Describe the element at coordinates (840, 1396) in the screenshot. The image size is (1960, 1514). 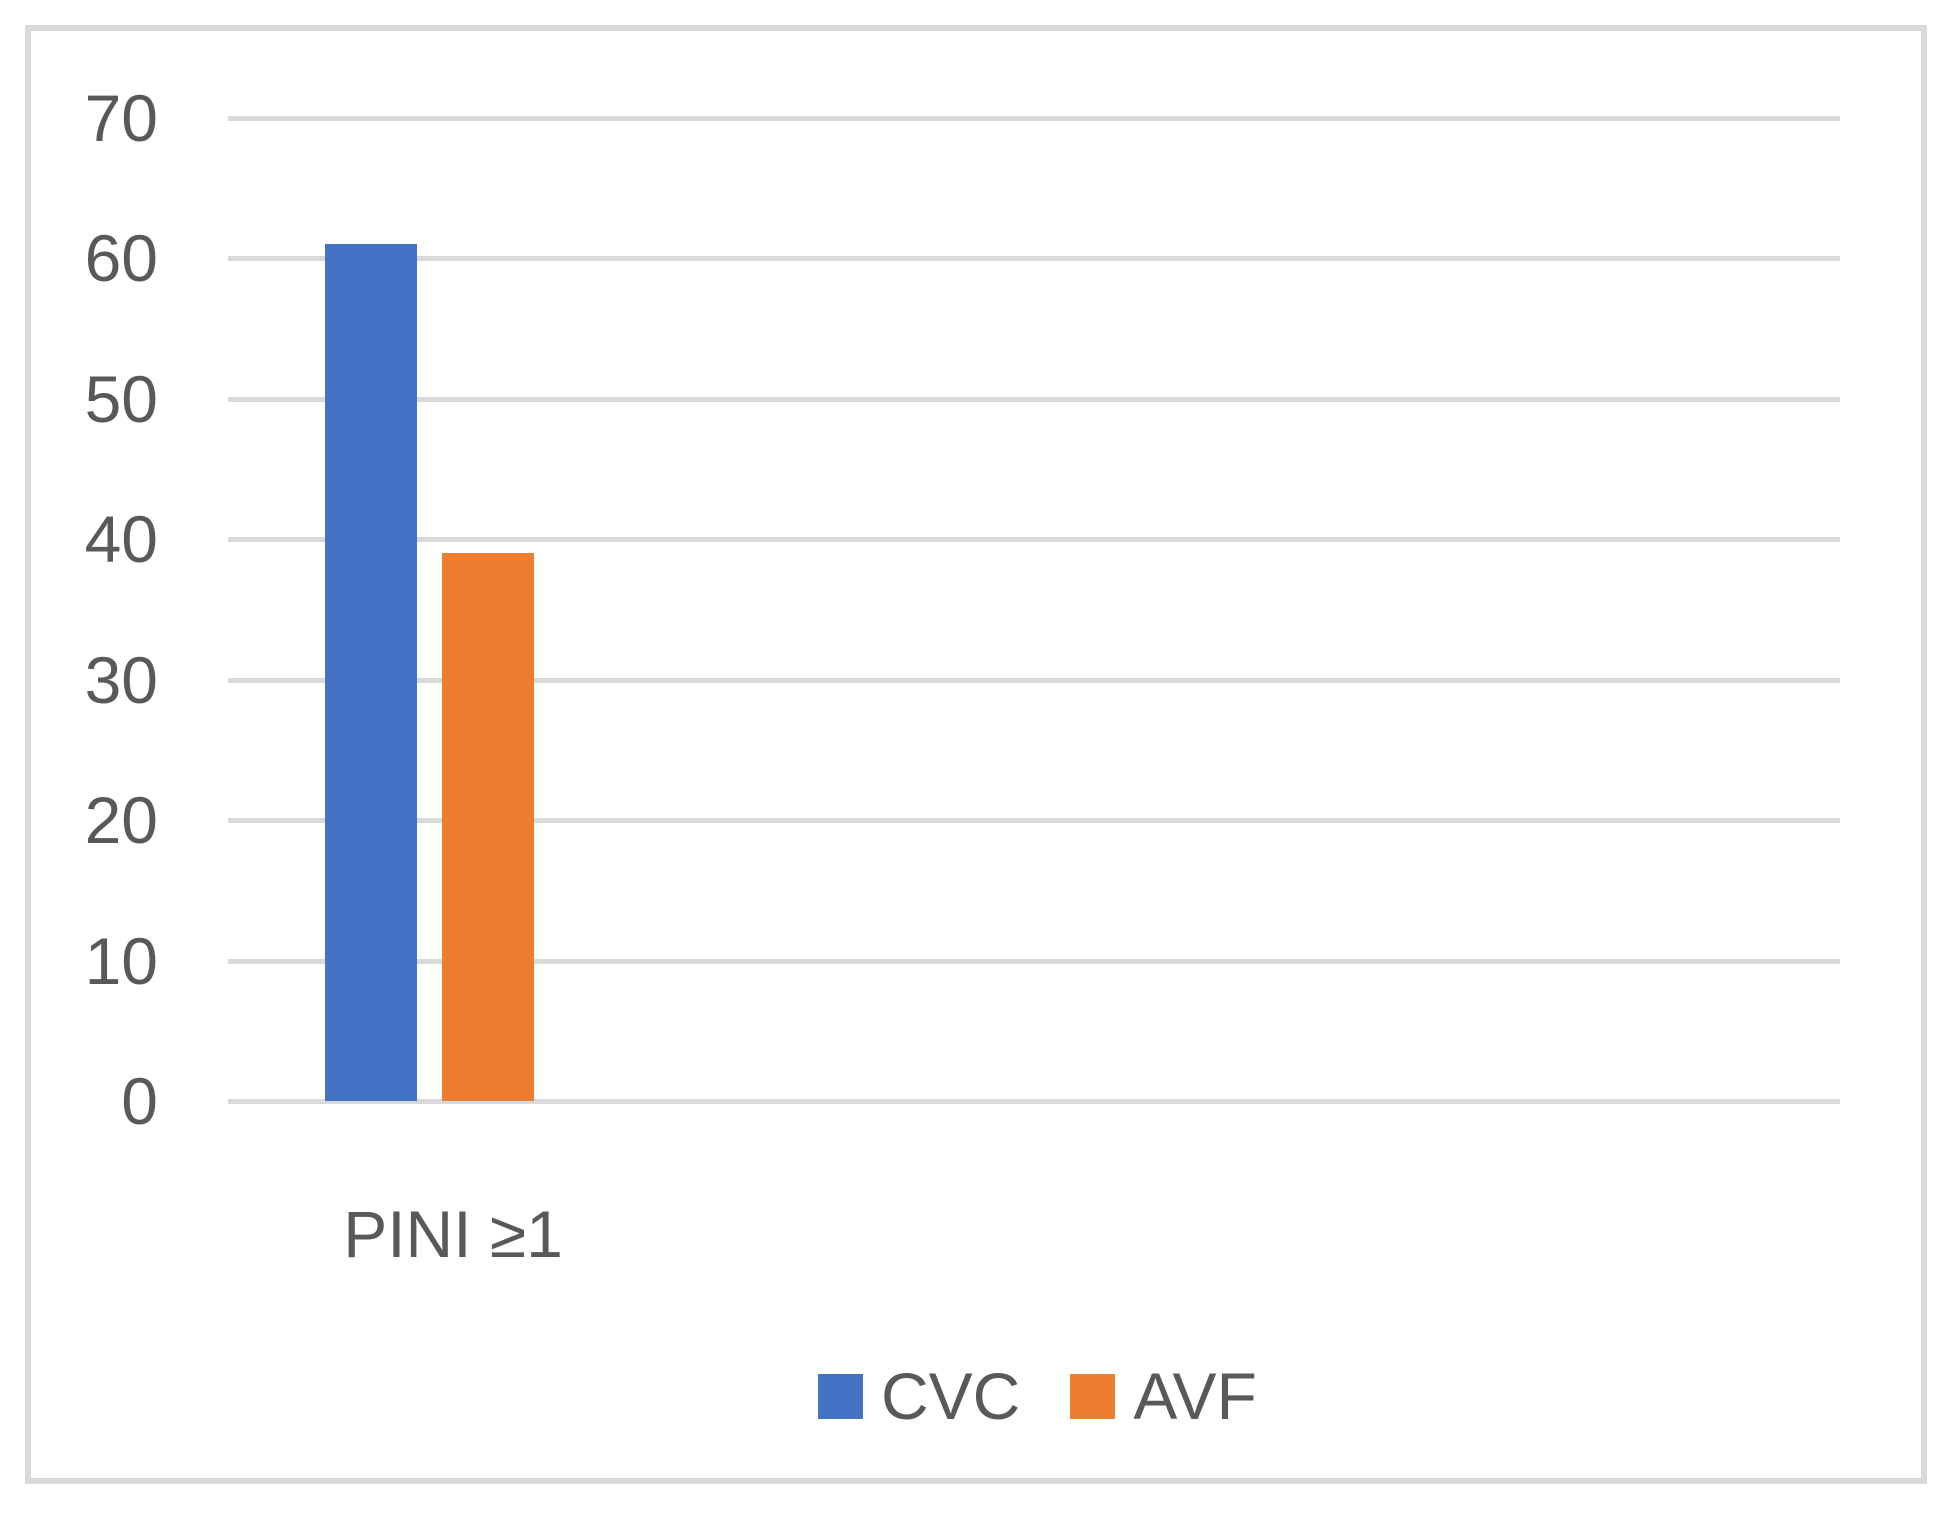
I see `legend-swatch-cvc` at that location.